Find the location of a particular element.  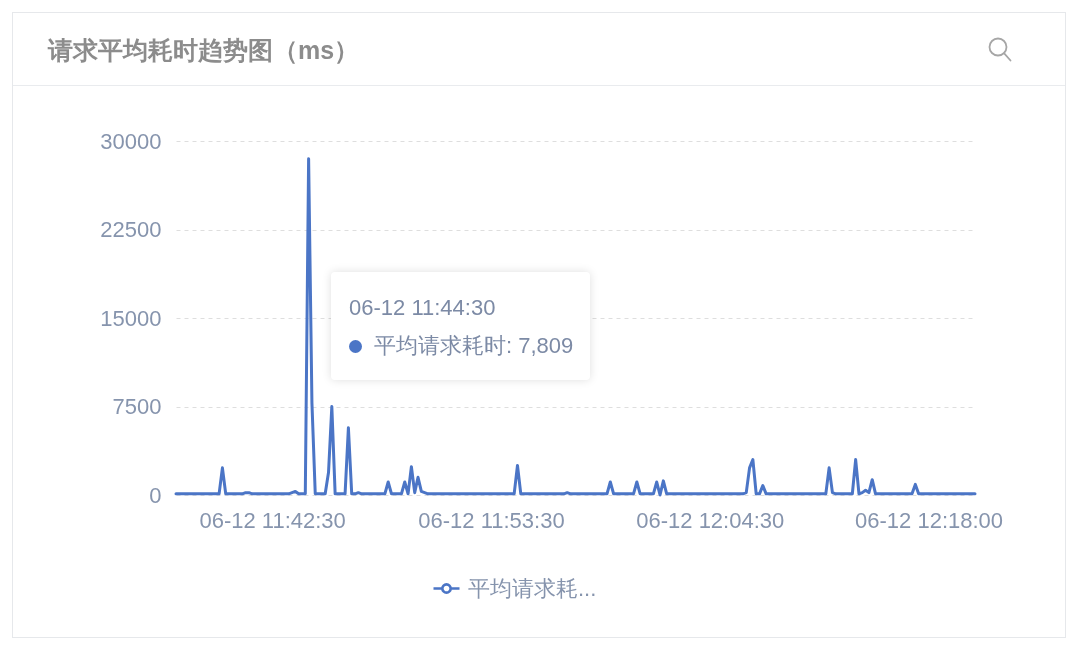

x-tick-label: 06-12 12:18:00 is located at coordinates (929, 520).